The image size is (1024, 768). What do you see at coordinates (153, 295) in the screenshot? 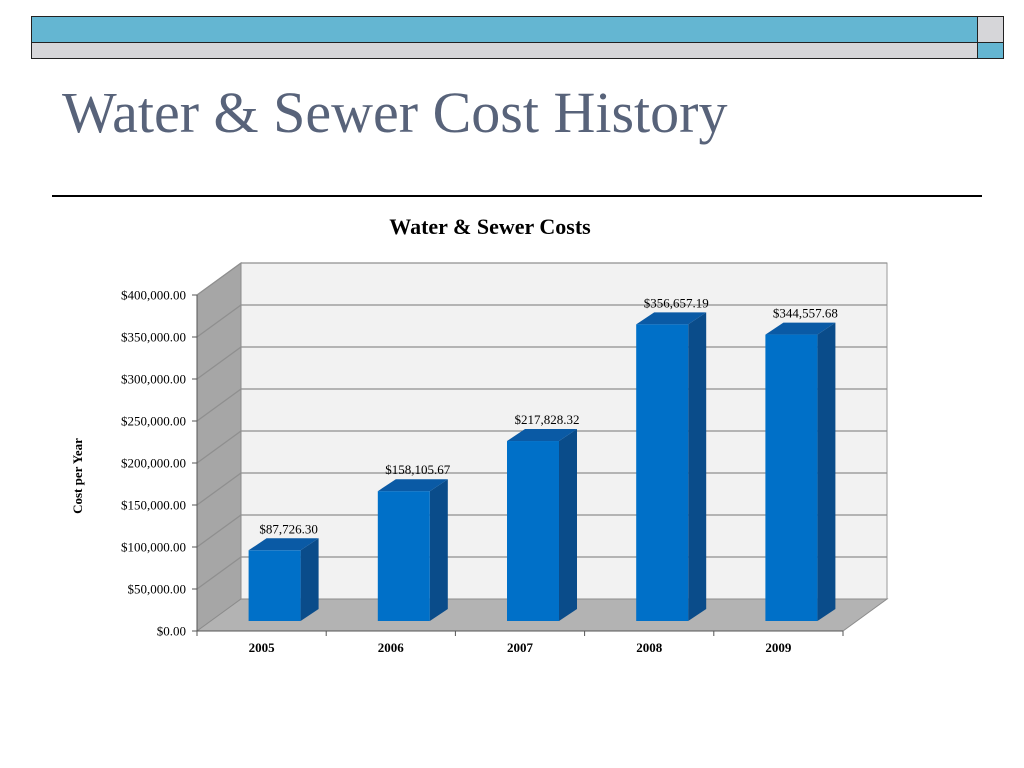
I see `y-tick-label: $400,000.00` at bounding box center [153, 295].